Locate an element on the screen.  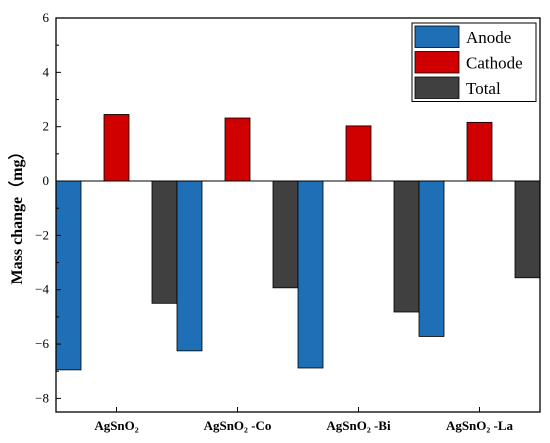
y-tick-label: 0 is located at coordinates (46, 180).